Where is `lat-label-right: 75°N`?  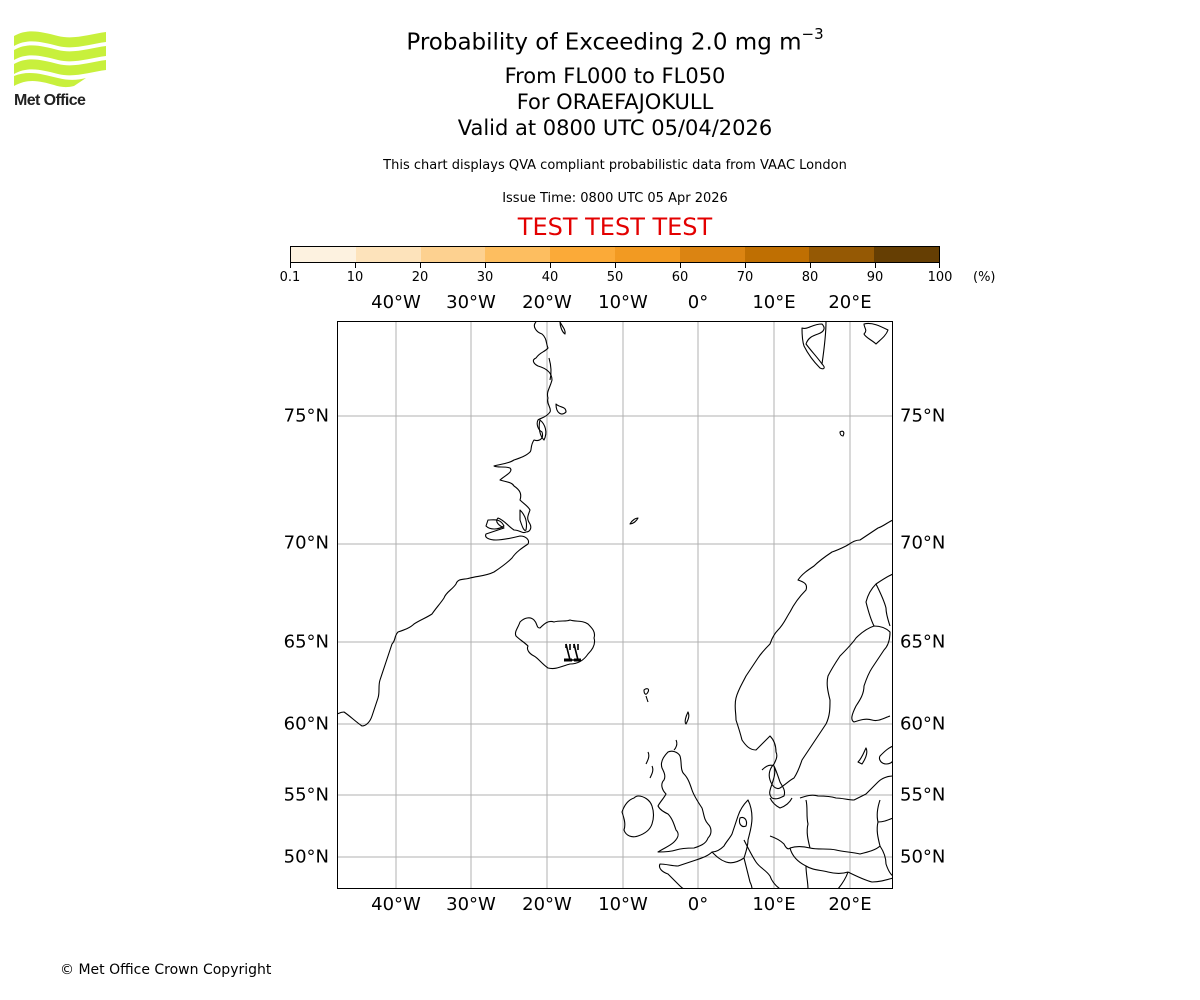 lat-label-right: 75°N is located at coordinates (923, 416).